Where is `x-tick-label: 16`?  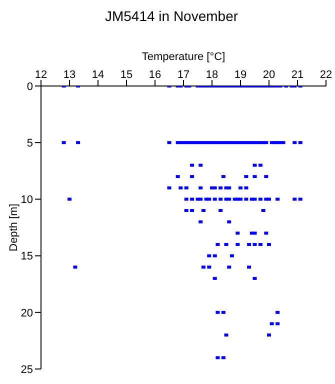
x-tick-label: 16 is located at coordinates (155, 75).